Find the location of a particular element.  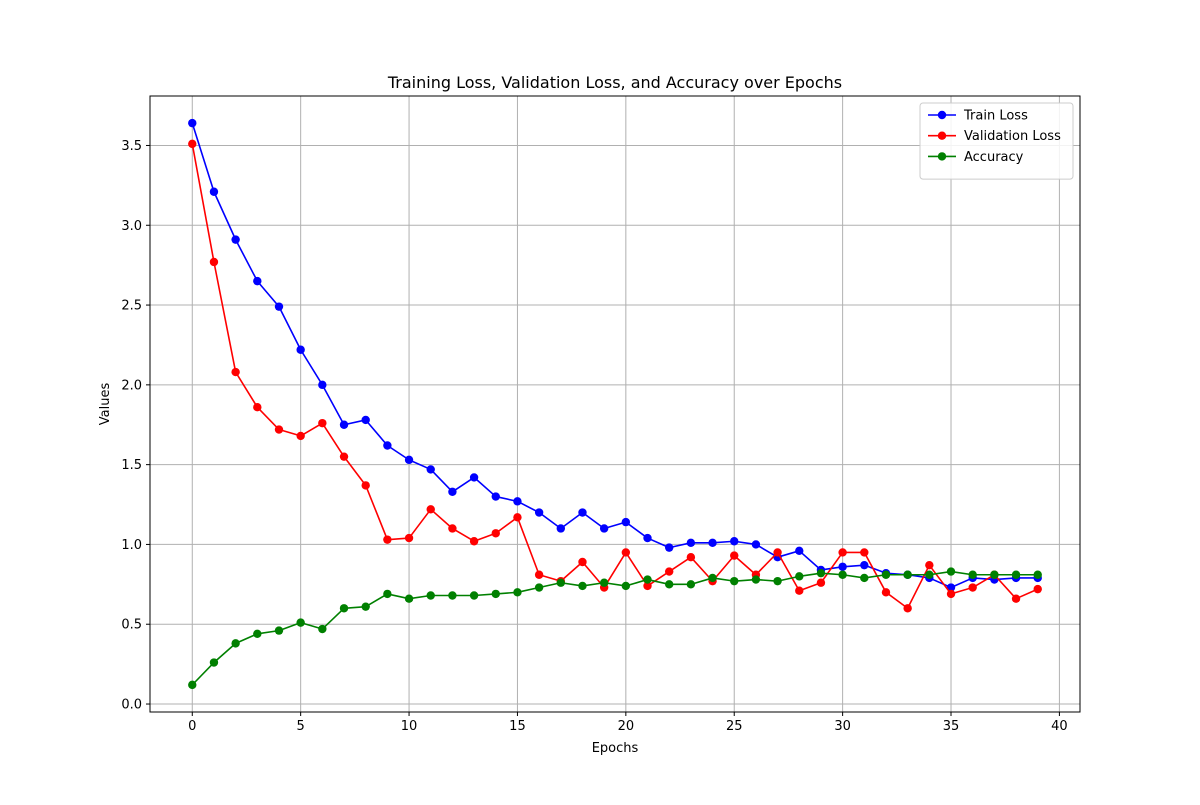

legend-marker is located at coordinates (942, 115).